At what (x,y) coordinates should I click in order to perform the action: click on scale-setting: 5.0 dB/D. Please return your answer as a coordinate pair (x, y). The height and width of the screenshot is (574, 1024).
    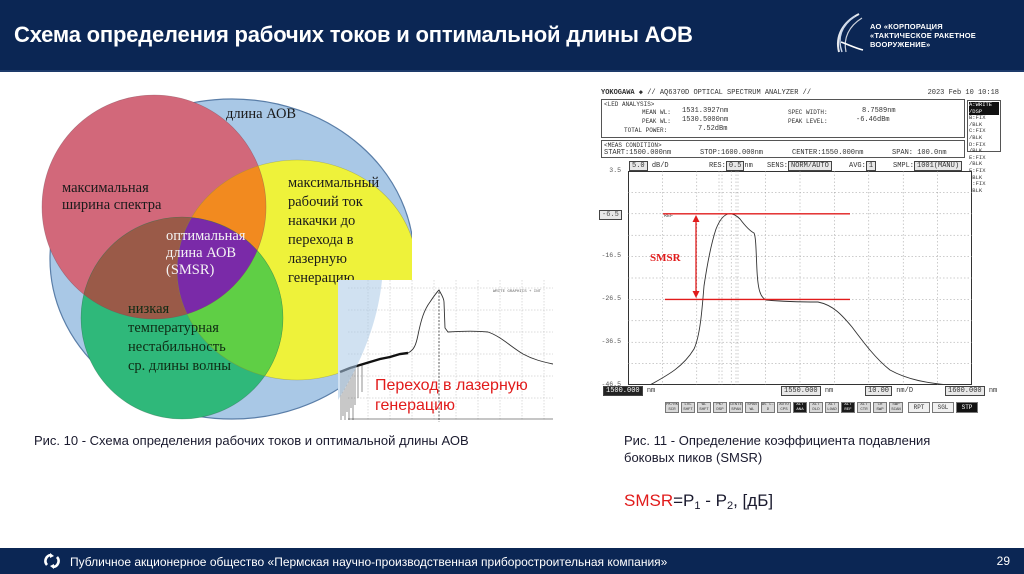
    Looking at the image, I should click on (649, 166).